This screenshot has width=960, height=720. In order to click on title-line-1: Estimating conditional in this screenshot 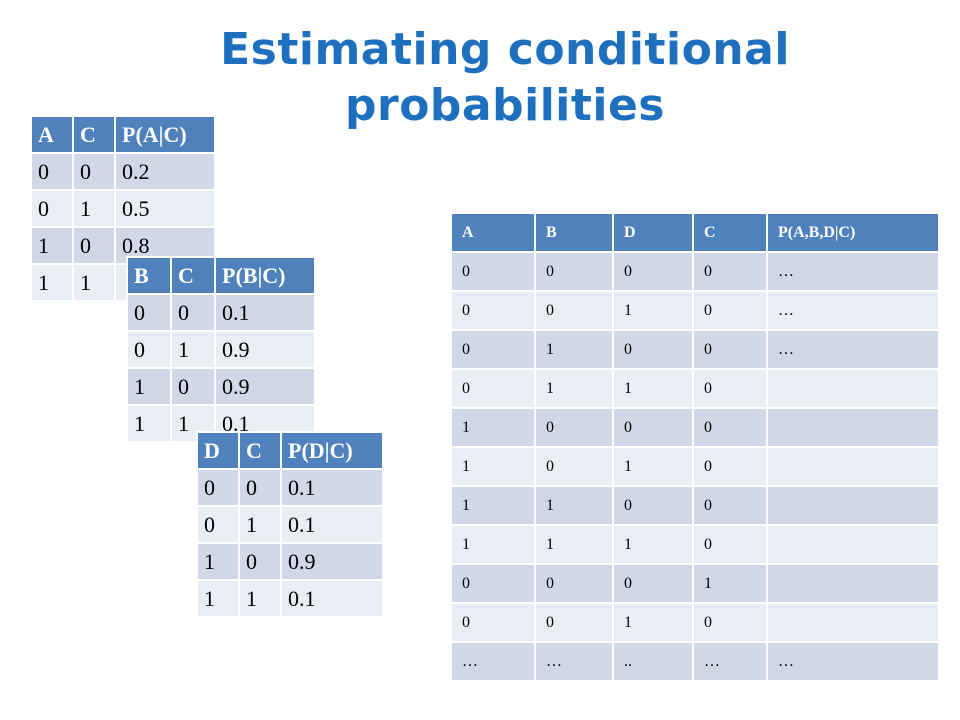, I will do `click(505, 49)`.